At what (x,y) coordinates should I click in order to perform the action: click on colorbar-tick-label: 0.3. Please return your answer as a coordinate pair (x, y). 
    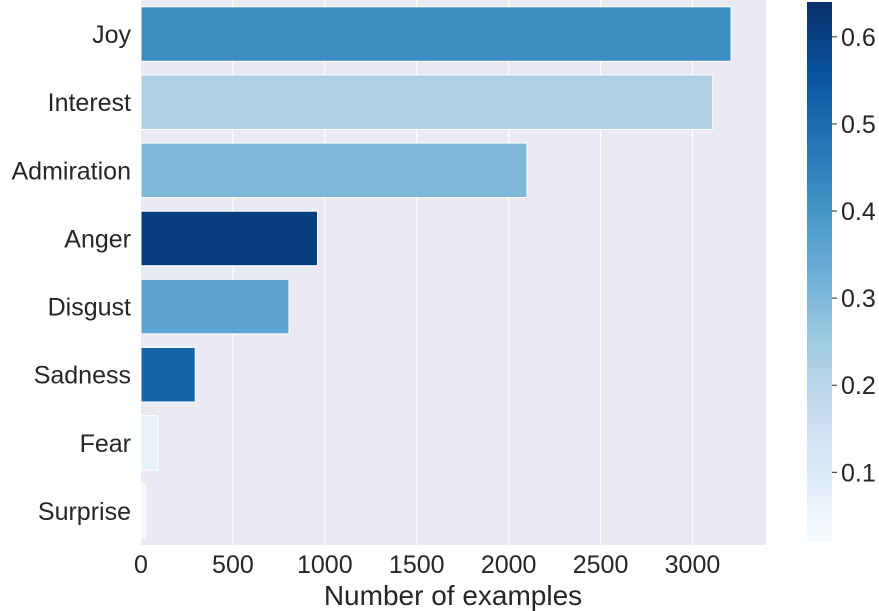
    Looking at the image, I should click on (858, 299).